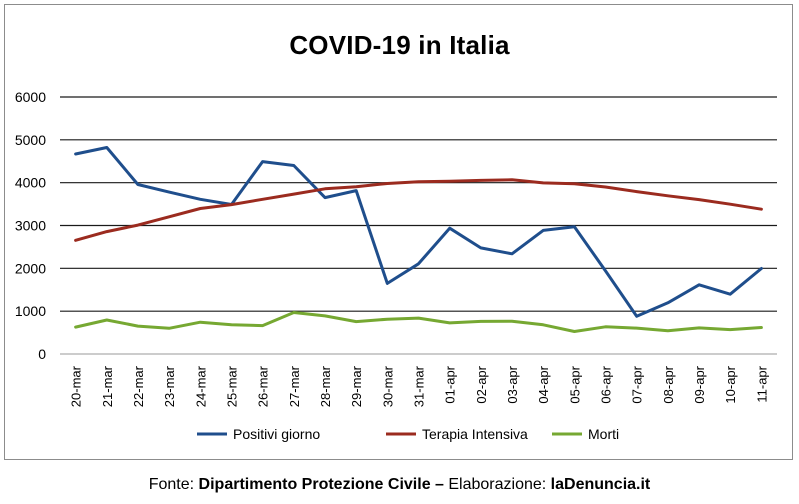 This screenshot has width=799, height=504. What do you see at coordinates (263, 386) in the screenshot?
I see `x-tick-label: 26-mar` at bounding box center [263, 386].